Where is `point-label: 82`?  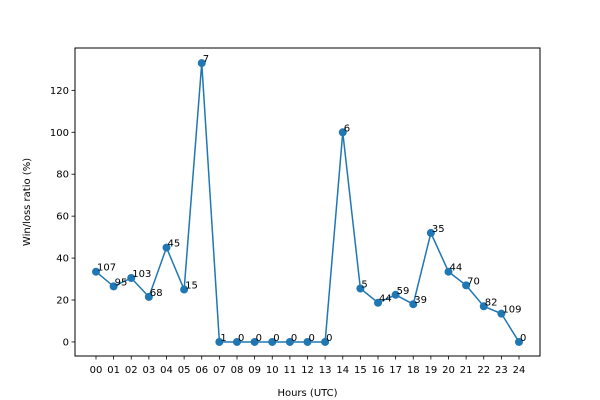
point-label: 82 is located at coordinates (491, 302).